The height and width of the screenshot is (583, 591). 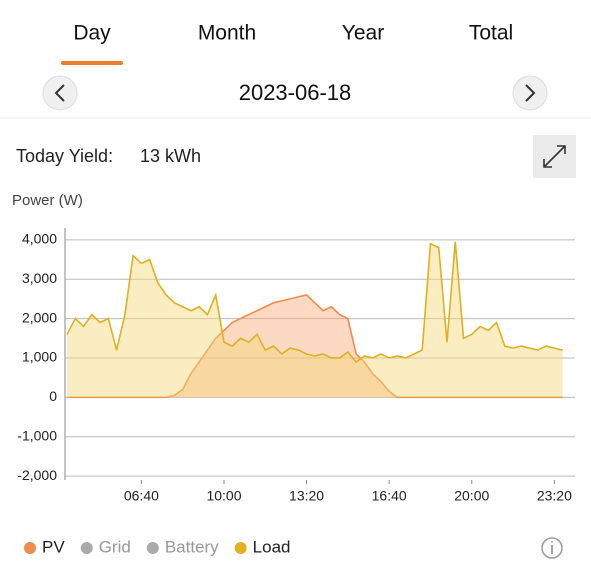 I want to click on info-button, so click(x=552, y=548).